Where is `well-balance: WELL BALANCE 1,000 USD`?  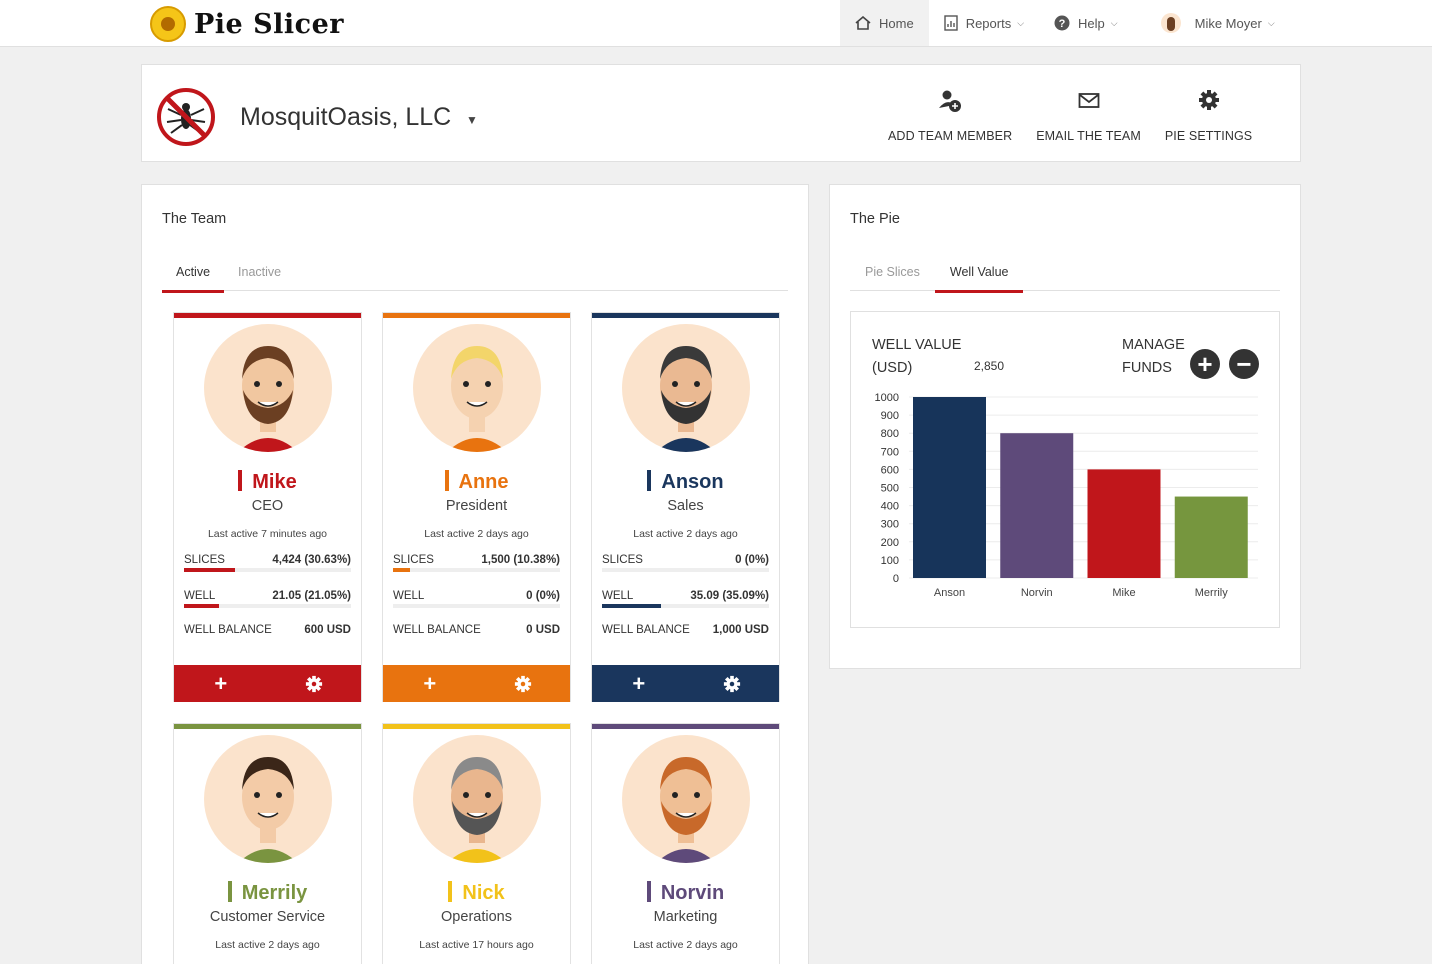 well-balance: WELL BALANCE 1,000 USD is located at coordinates (685, 630).